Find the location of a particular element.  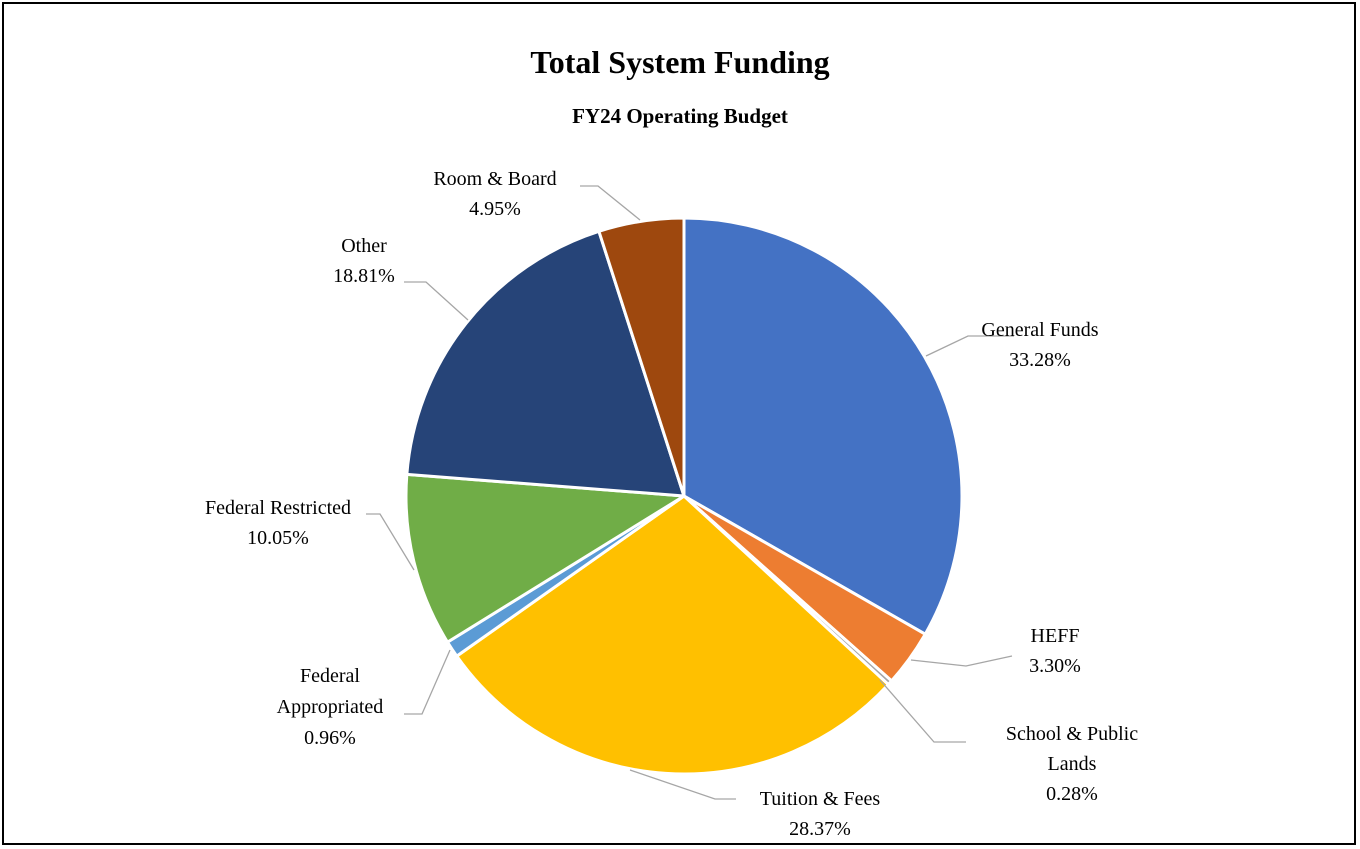

pie-slice-tuition-and-fees is located at coordinates (672, 635).